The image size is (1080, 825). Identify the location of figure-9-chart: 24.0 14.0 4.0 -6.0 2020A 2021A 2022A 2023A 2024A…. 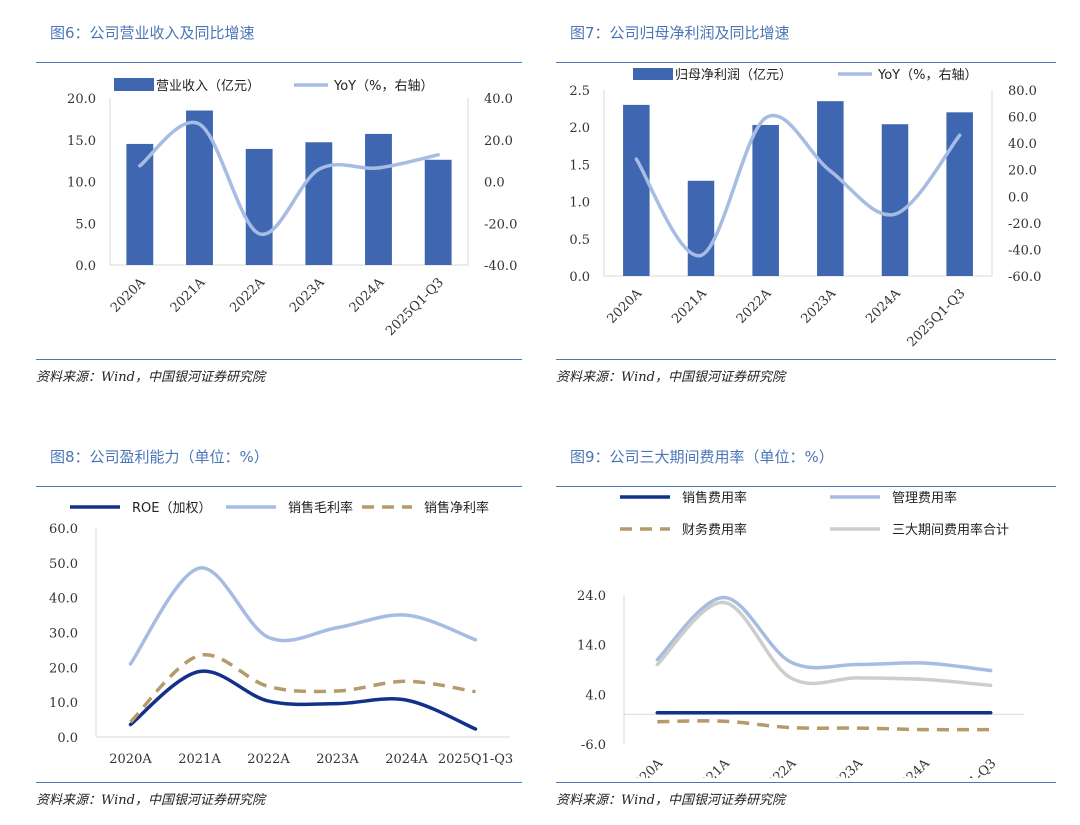
(800, 634).